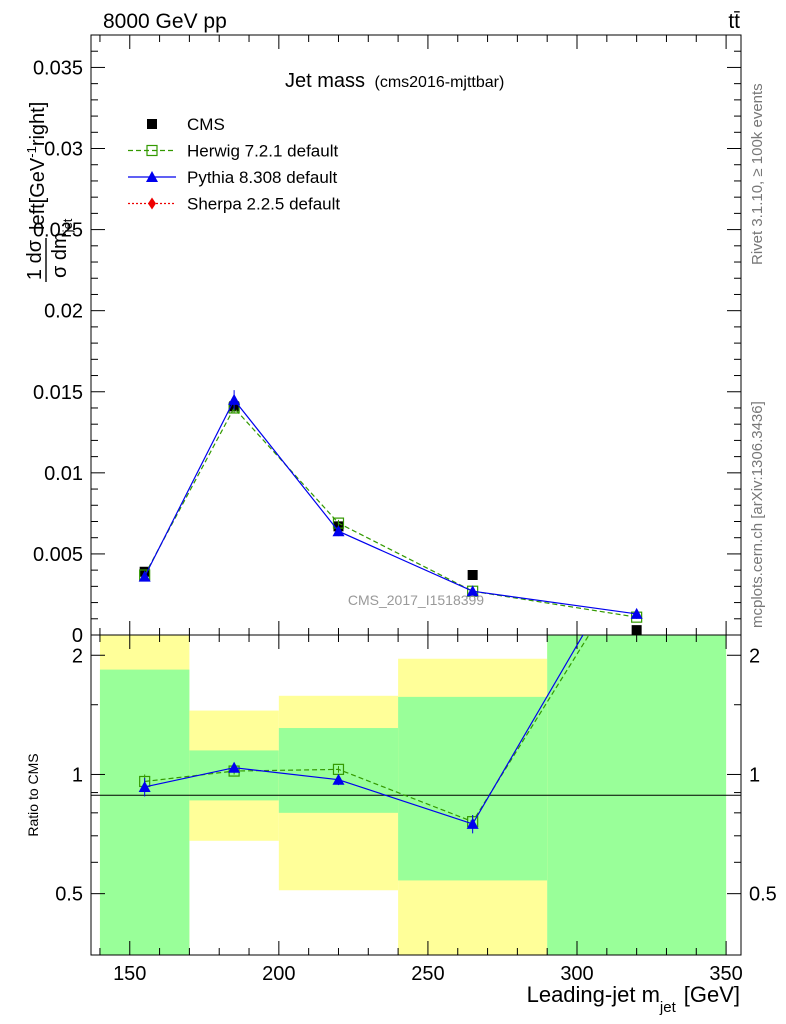 This screenshot has height=1024, width=786. I want to click on legend-label-pythia: Pythia 8.308 default, so click(262, 177).